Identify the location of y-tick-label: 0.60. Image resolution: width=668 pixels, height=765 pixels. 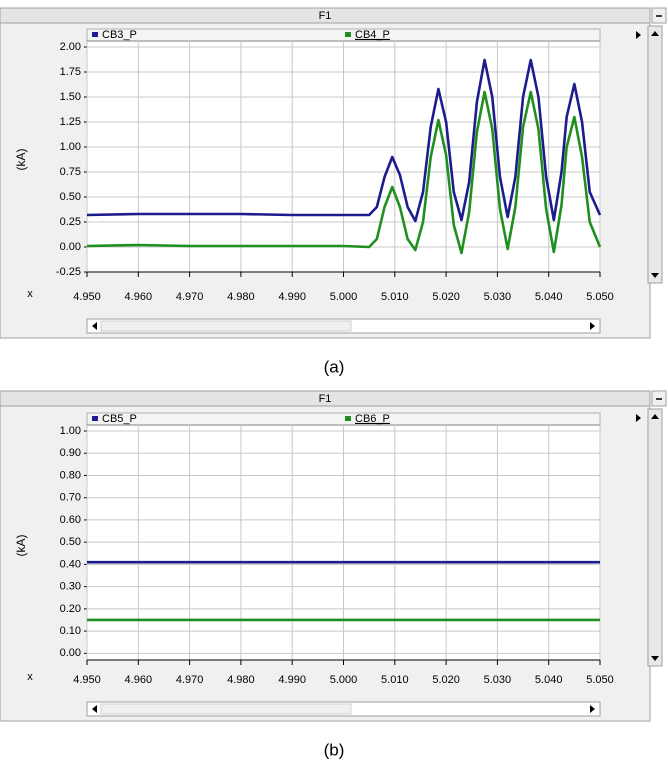
(70, 520).